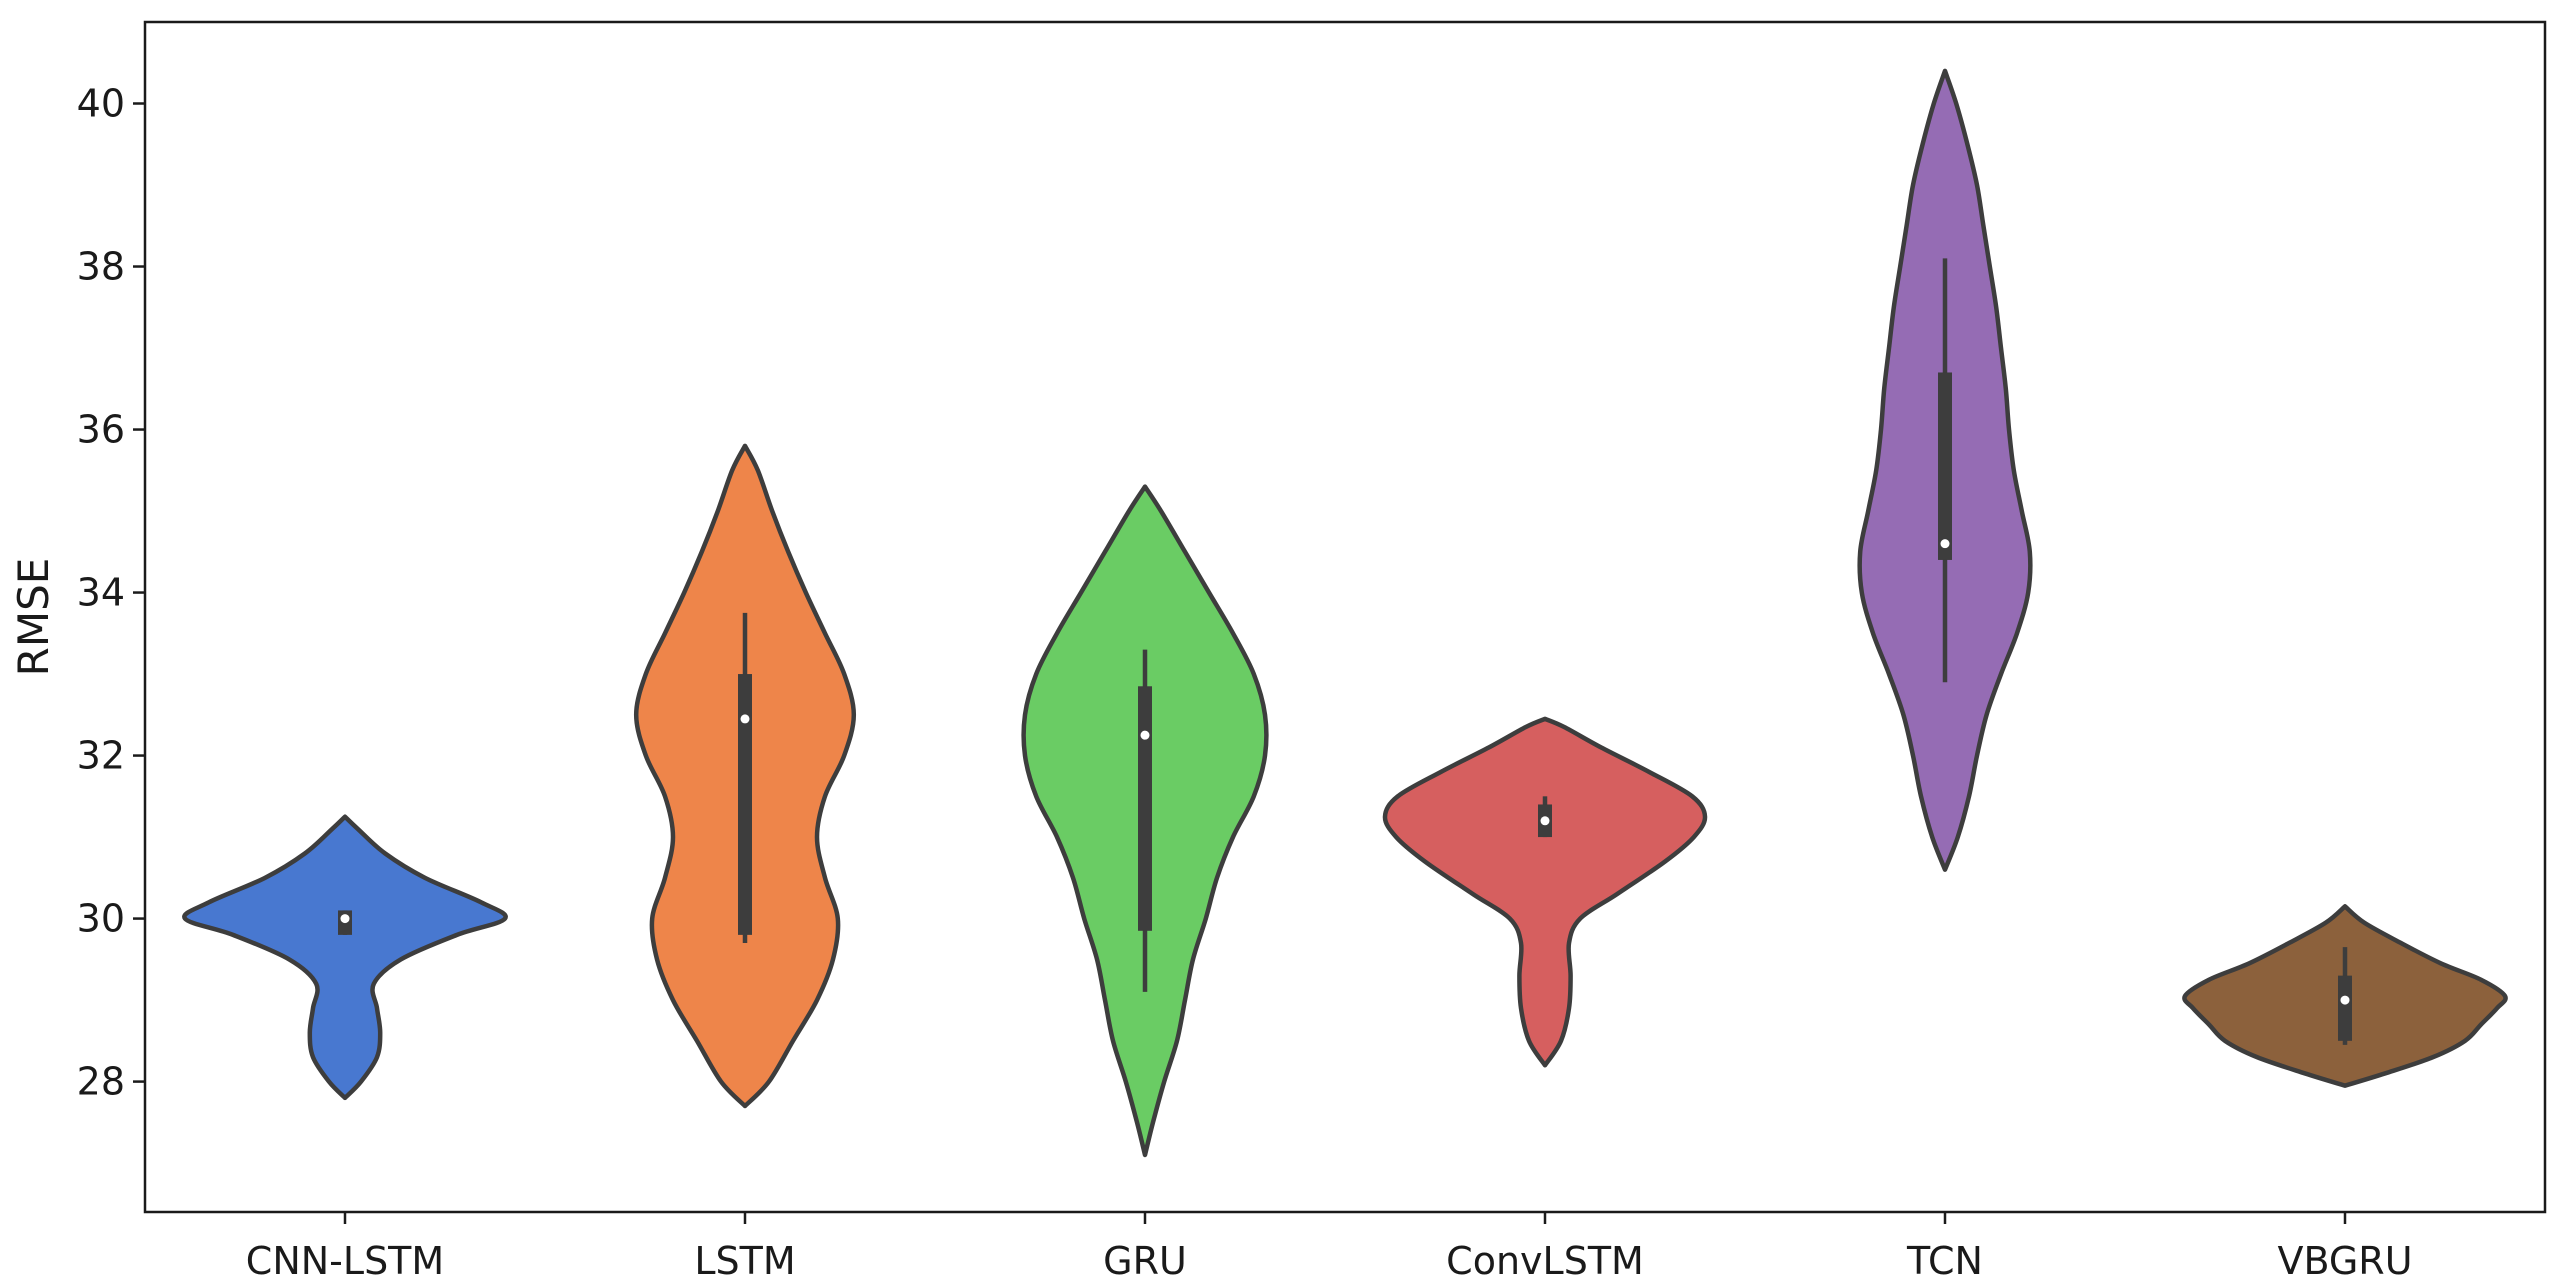 The image size is (2562, 1287). What do you see at coordinates (1145, 1261) in the screenshot?
I see `x-tick-label: GRU` at bounding box center [1145, 1261].